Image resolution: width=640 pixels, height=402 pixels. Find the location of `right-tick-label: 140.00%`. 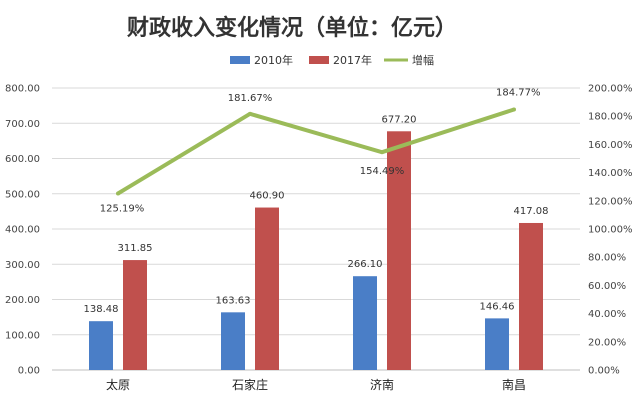

right-tick-label: 140.00% is located at coordinates (610, 173).